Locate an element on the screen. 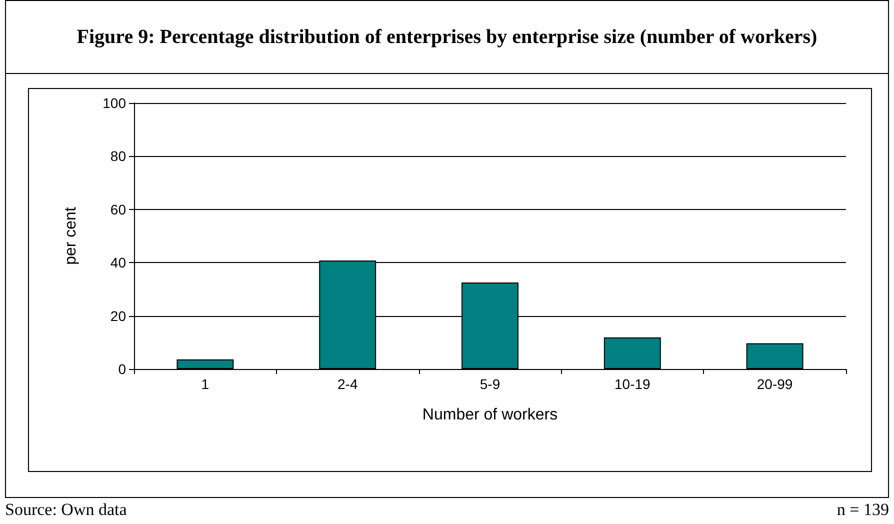 This screenshot has height=524, width=894. text: n = 139 is located at coordinates (862, 510).